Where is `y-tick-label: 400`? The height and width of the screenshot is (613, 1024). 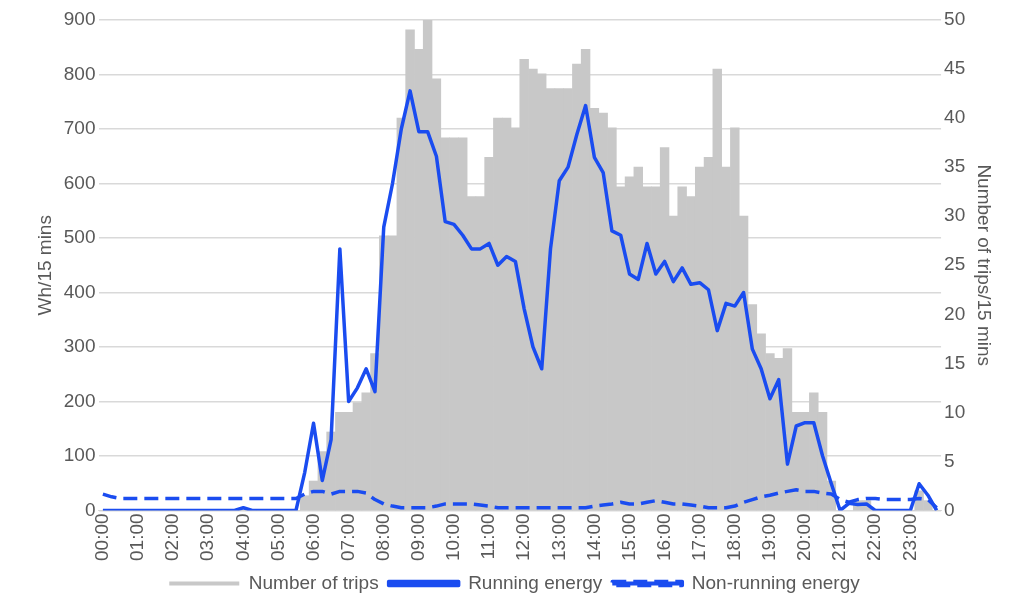
y-tick-label: 400 is located at coordinates (79, 291).